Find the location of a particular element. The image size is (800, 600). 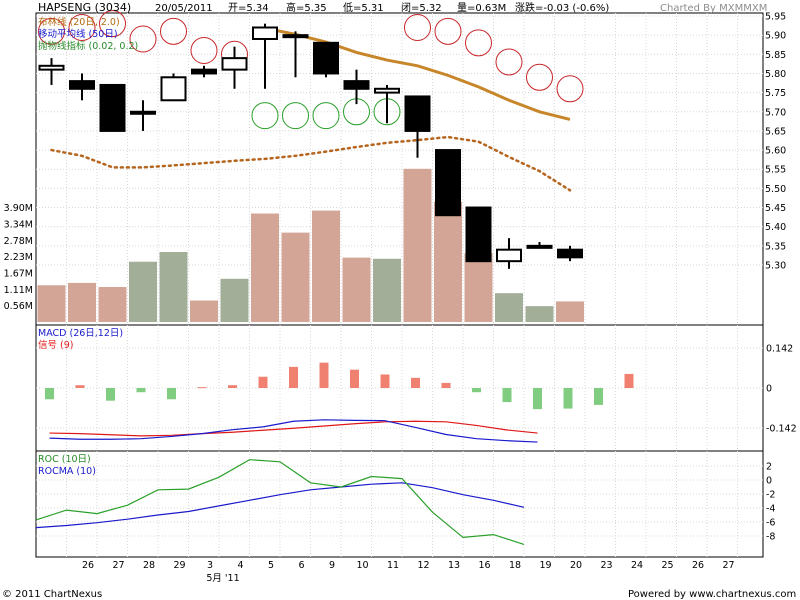

x-tick-label: 19 is located at coordinates (545, 565).